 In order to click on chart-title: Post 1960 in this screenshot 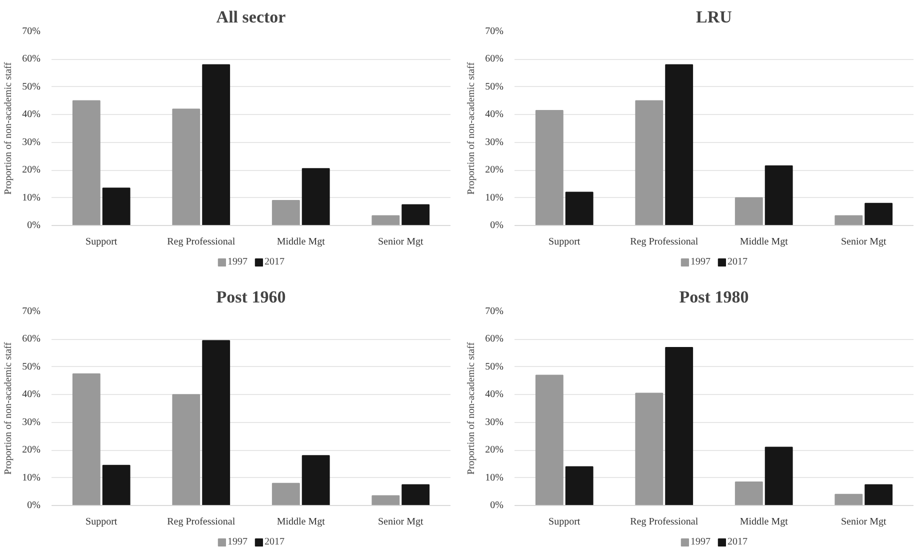, I will do `click(251, 297)`.